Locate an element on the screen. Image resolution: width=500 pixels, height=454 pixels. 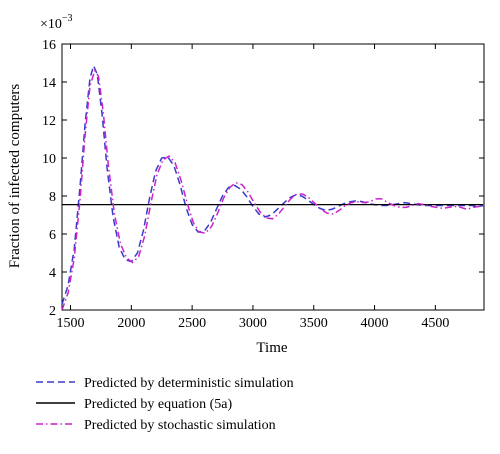
x-tick-label: 4000 is located at coordinates (375, 323).